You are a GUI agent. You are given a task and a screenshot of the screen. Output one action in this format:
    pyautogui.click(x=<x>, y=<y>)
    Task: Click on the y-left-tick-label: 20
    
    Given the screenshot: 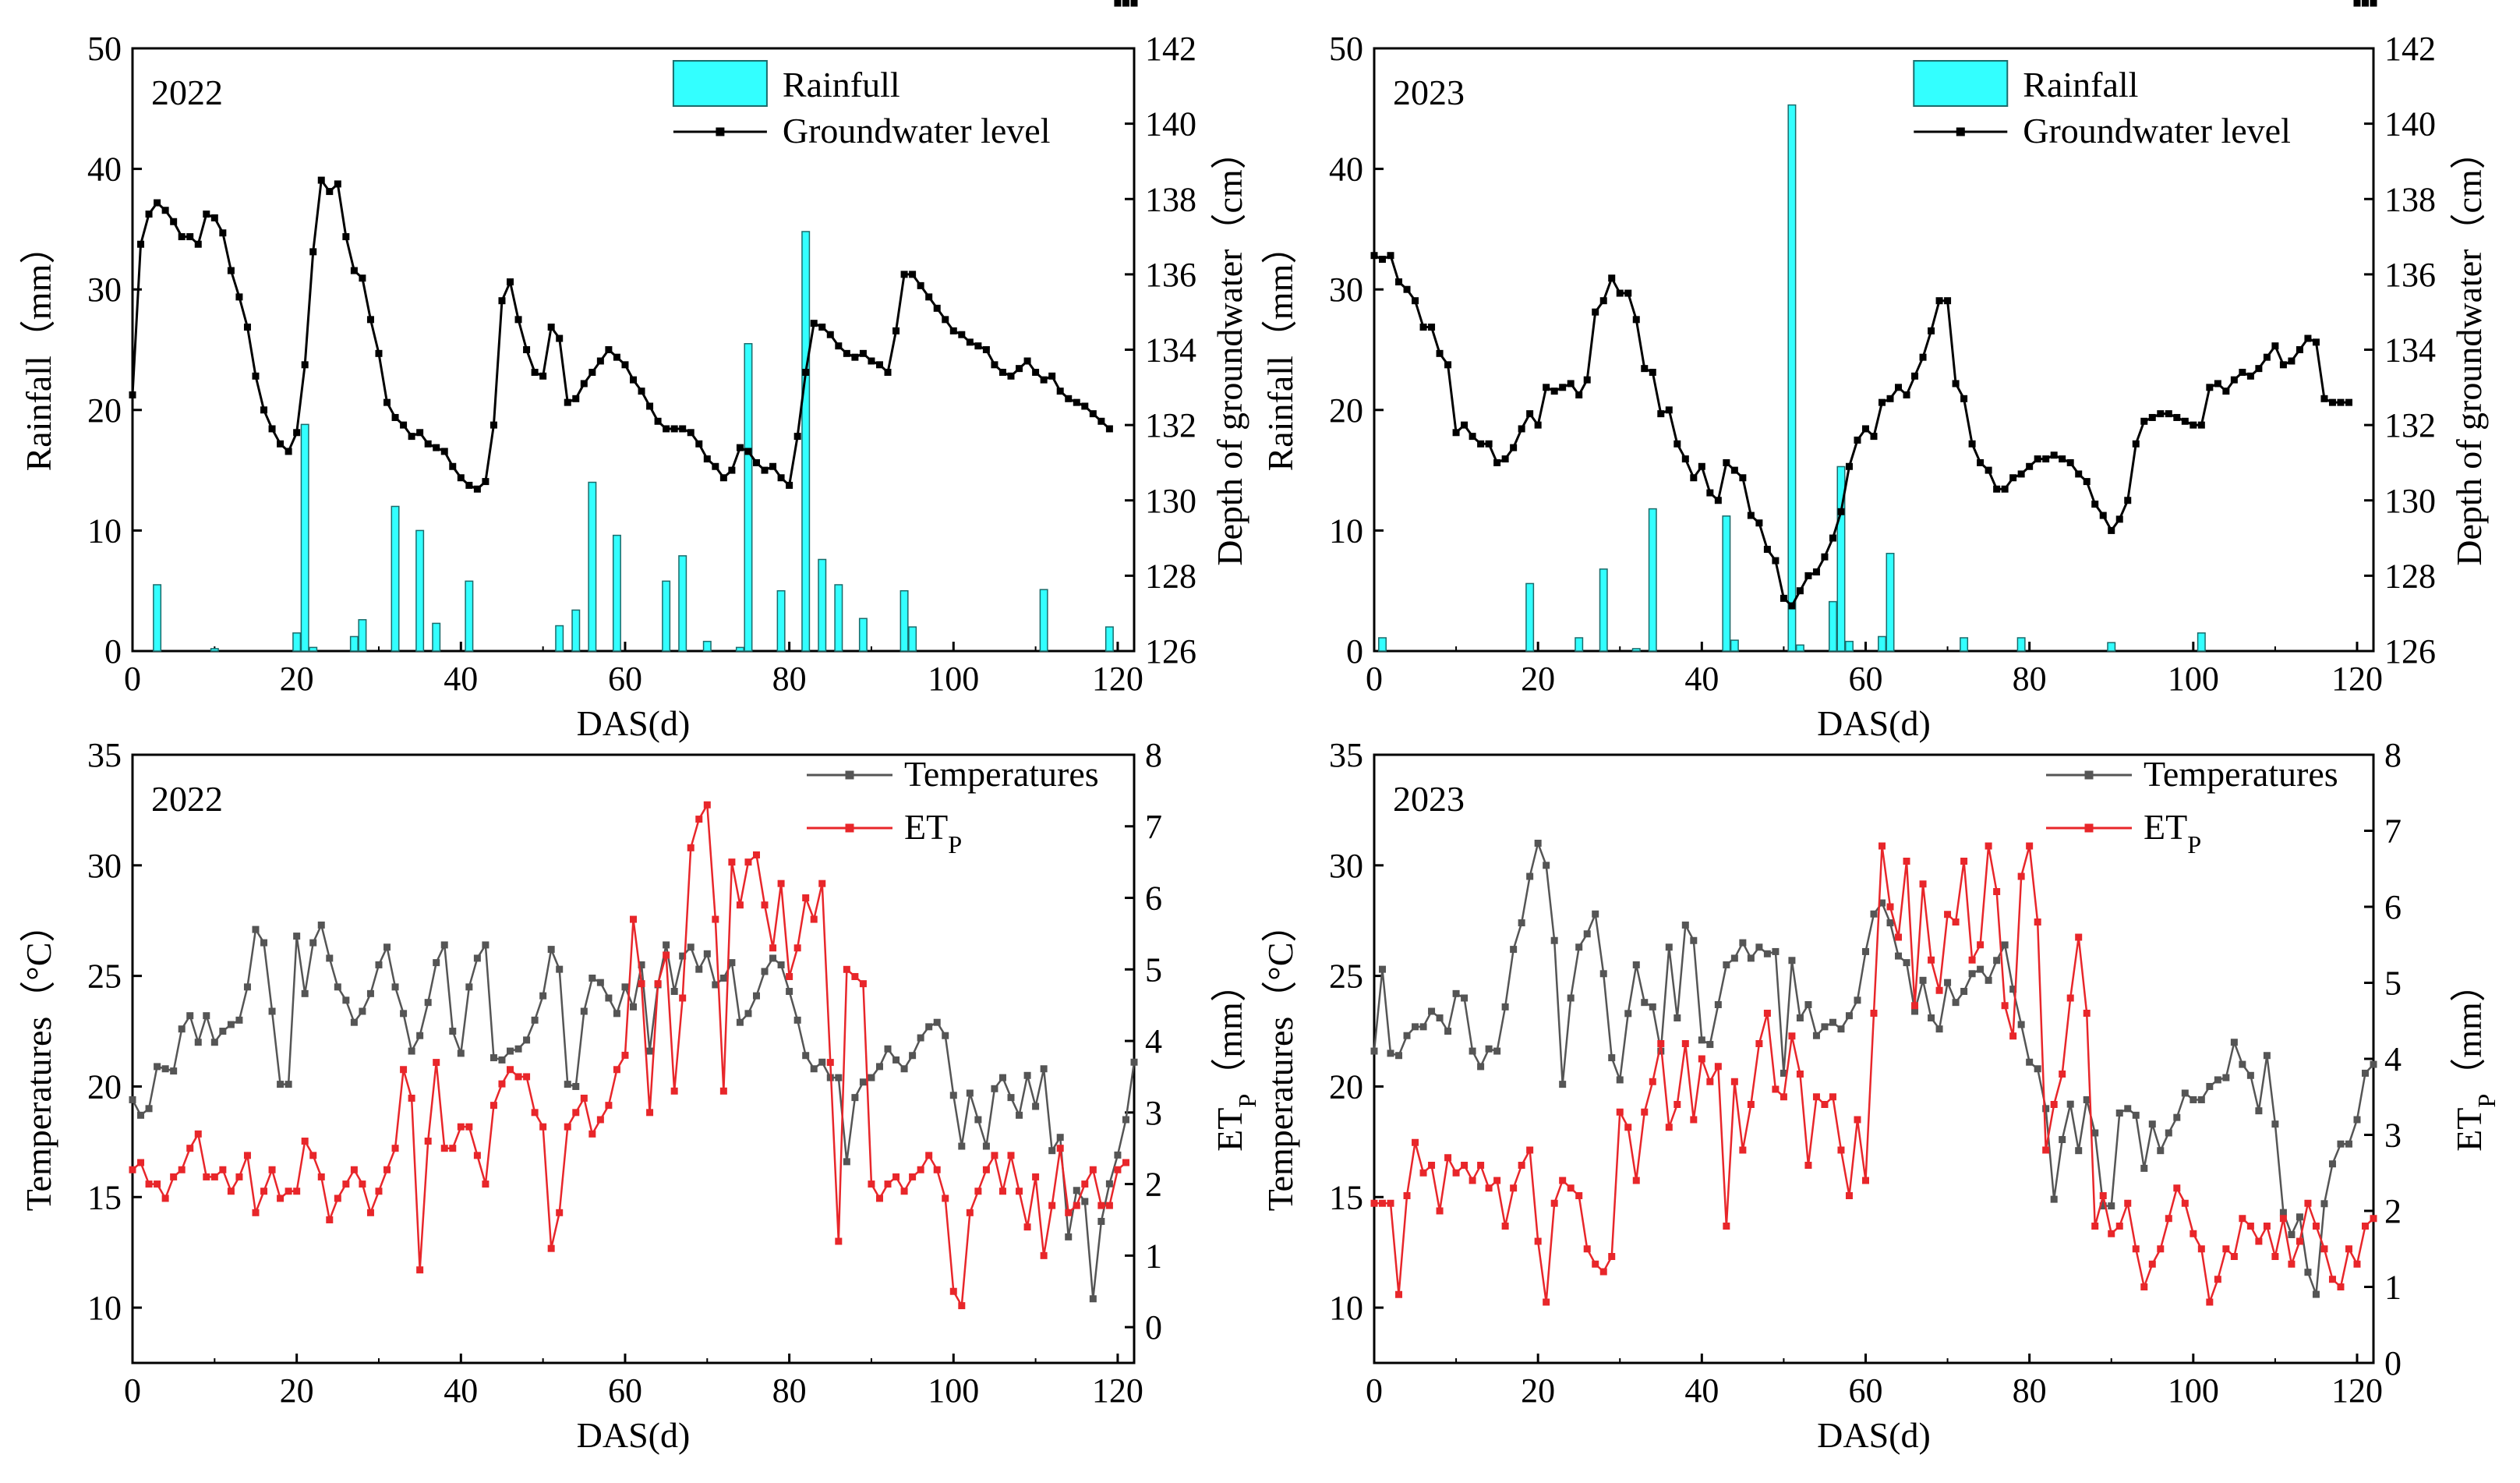 What is the action you would take?
    pyautogui.click(x=105, y=1087)
    